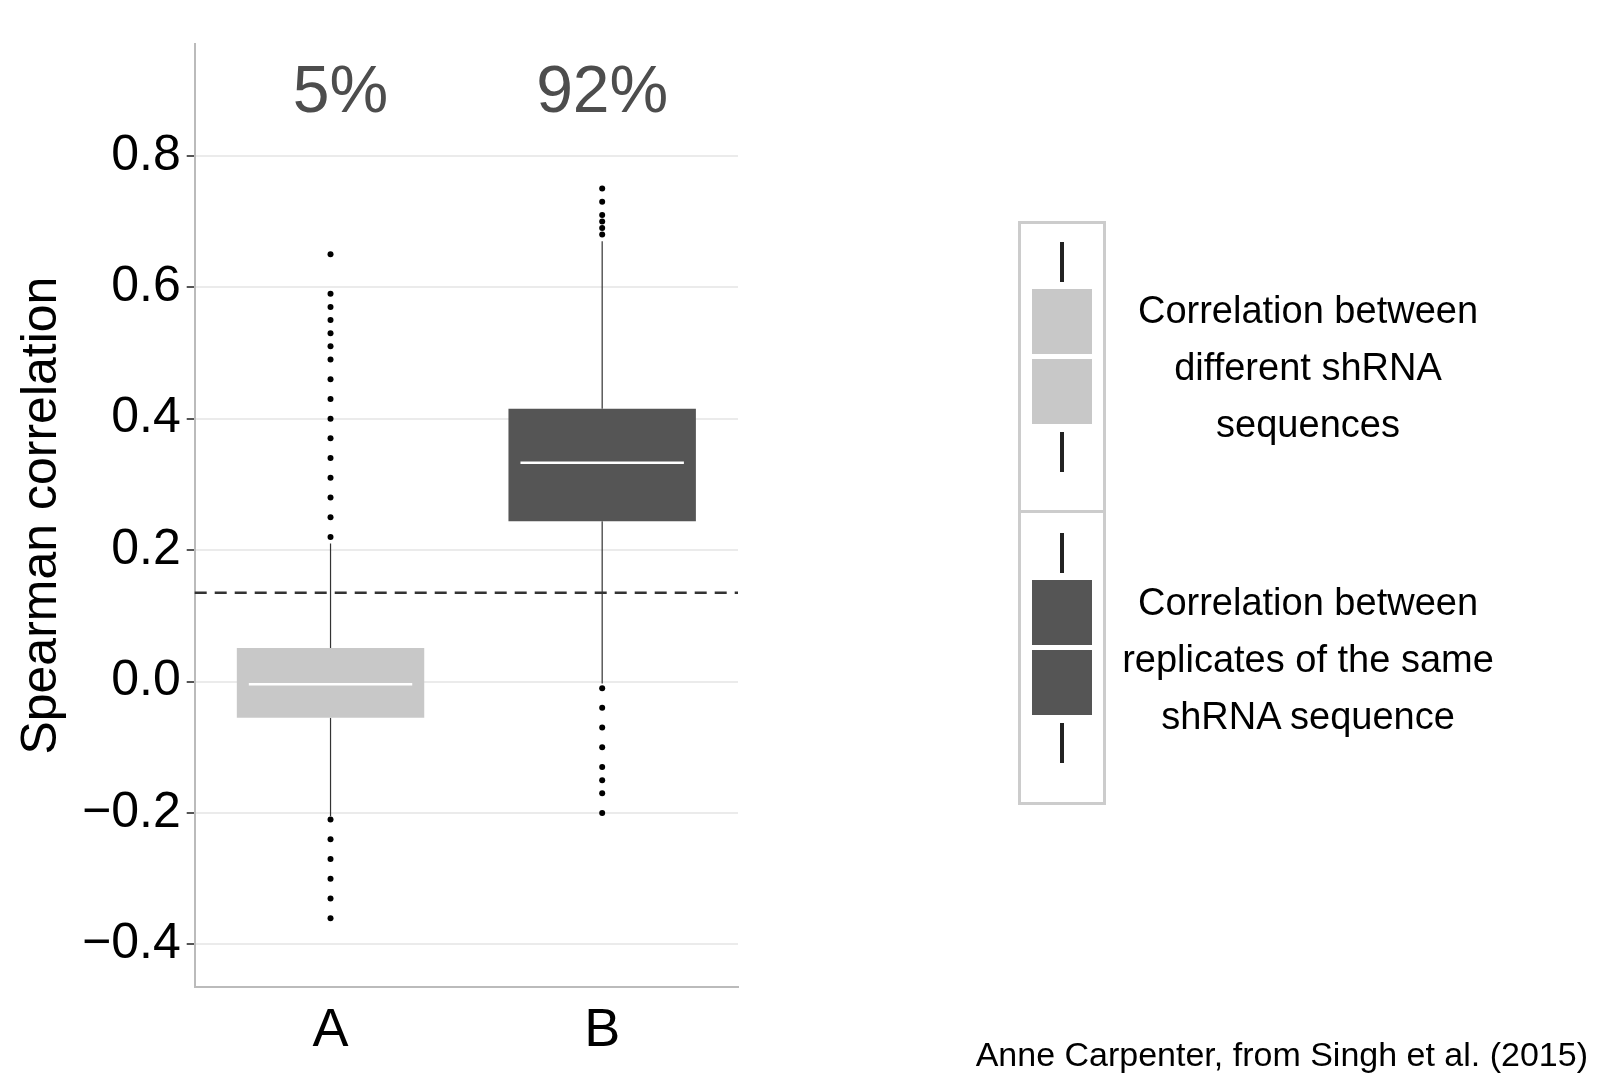 The image size is (1597, 1084). What do you see at coordinates (131, 941) in the screenshot?
I see `y-tick-label: −0.4` at bounding box center [131, 941].